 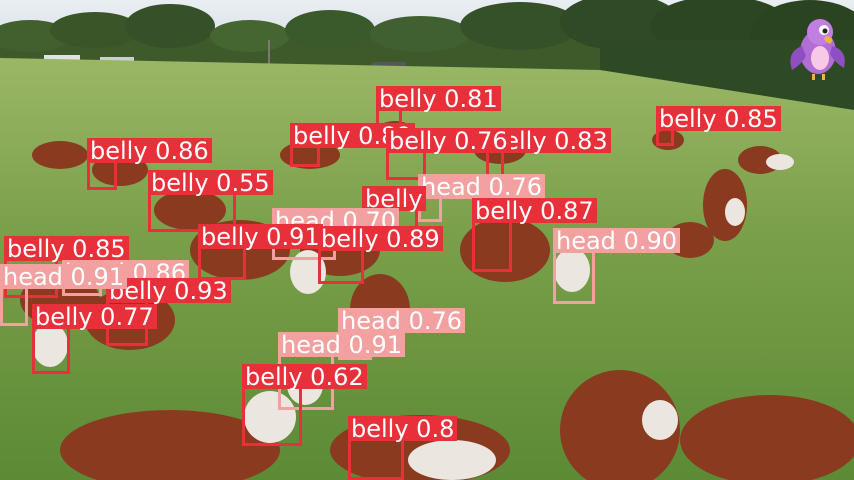 What do you see at coordinates (534, 235) in the screenshot?
I see `belly-detection-box: belly 0.87` at bounding box center [534, 235].